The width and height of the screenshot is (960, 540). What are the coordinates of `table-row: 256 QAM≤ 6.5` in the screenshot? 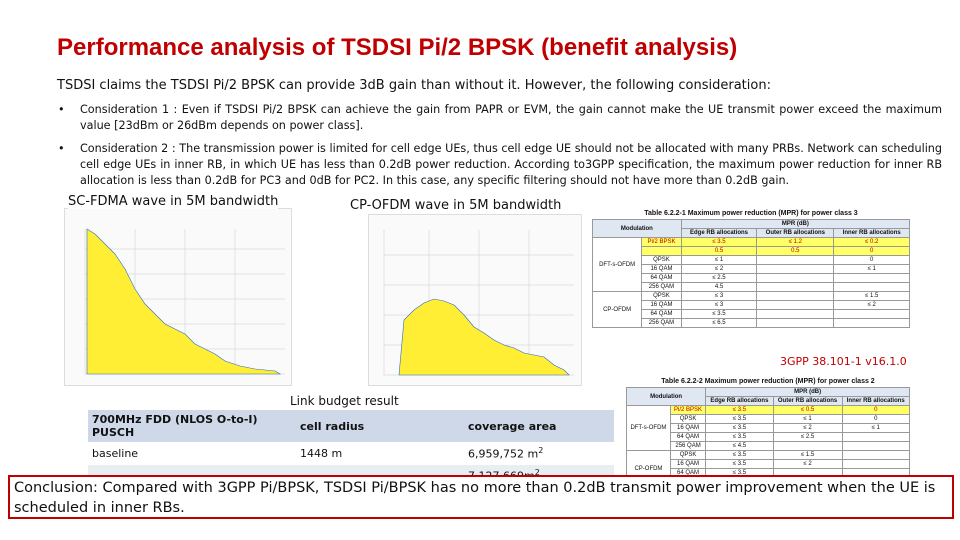 It's located at (751, 323).